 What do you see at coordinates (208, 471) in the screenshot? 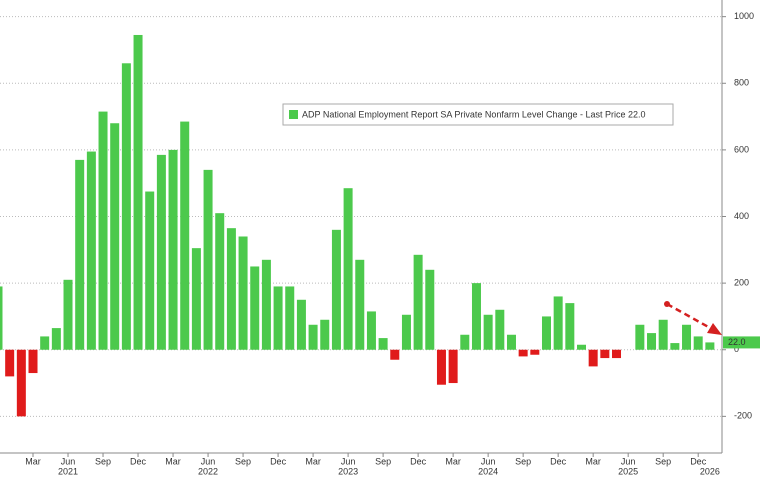
I see `year-label: 2022` at bounding box center [208, 471].